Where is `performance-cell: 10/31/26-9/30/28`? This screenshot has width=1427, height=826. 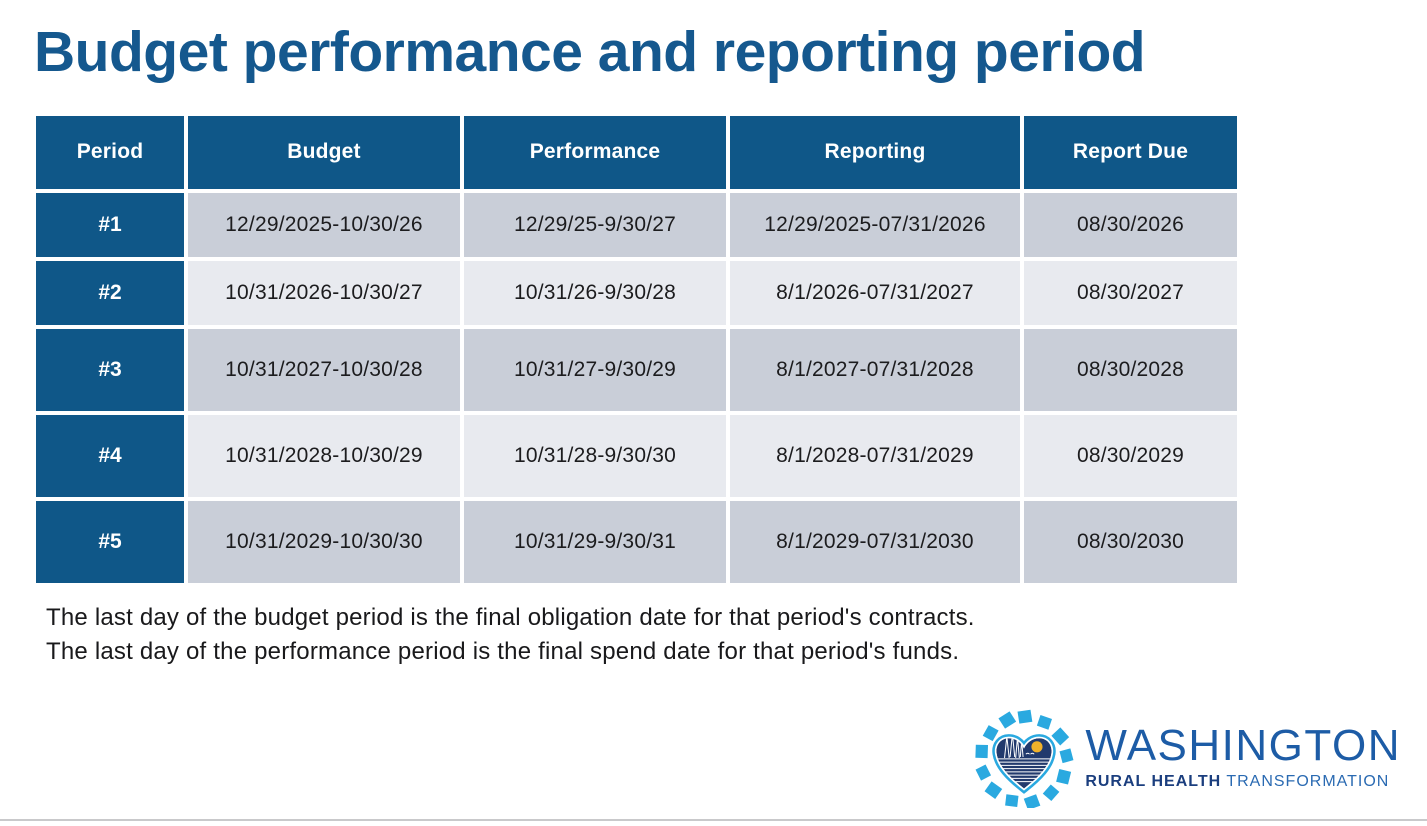
performance-cell: 10/31/26-9/30/28 is located at coordinates (595, 292).